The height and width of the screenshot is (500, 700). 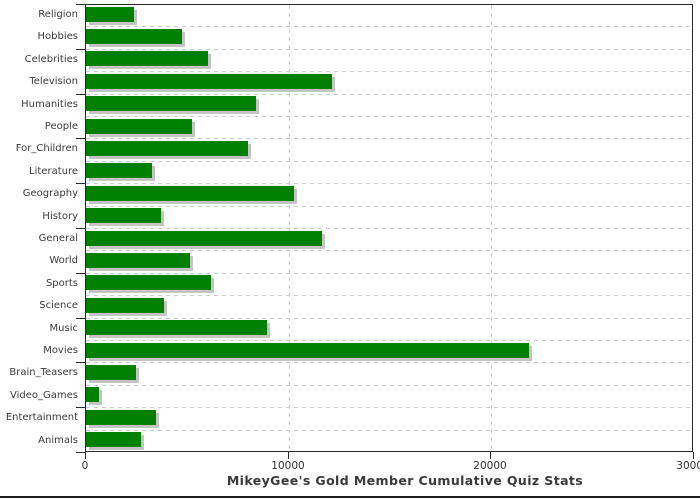 What do you see at coordinates (60, 350) in the screenshot?
I see `category-label: Movies` at bounding box center [60, 350].